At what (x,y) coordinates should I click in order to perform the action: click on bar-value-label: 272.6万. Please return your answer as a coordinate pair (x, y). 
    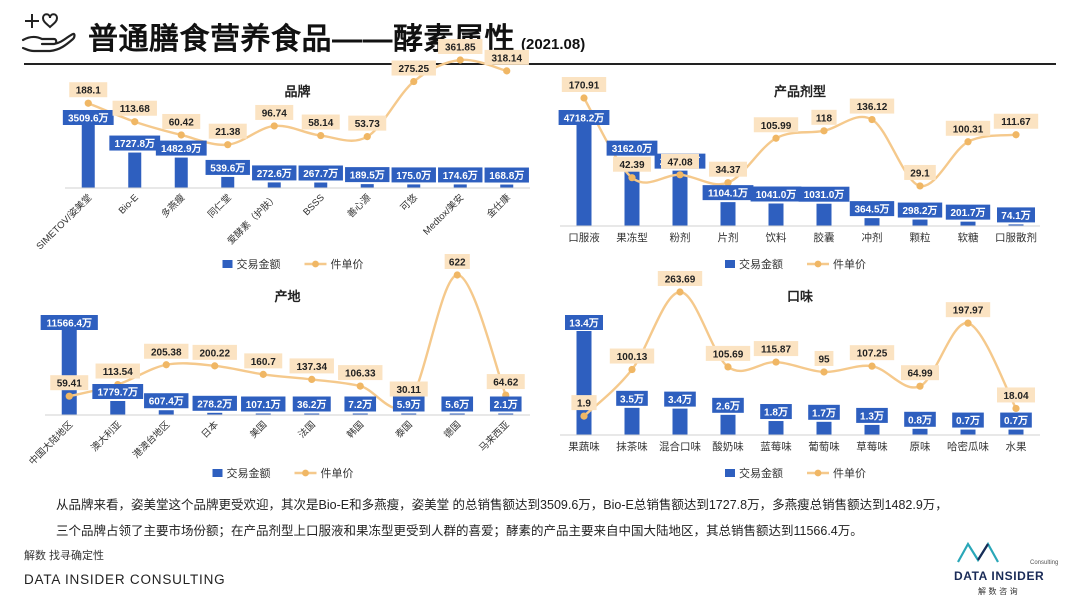
    Looking at the image, I should click on (274, 174).